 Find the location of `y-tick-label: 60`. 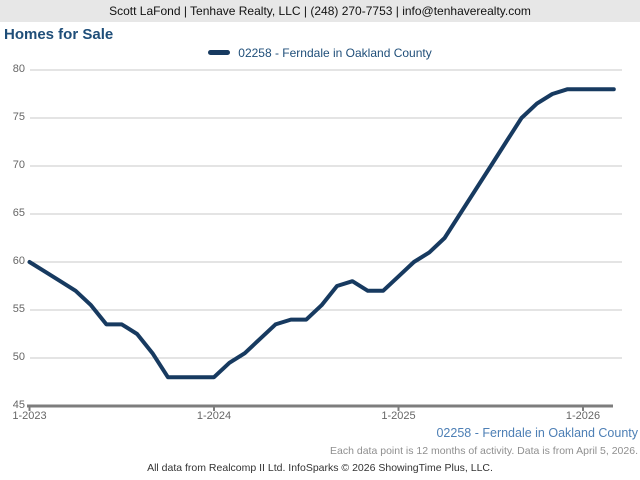

y-tick-label: 60 is located at coordinates (18, 261).